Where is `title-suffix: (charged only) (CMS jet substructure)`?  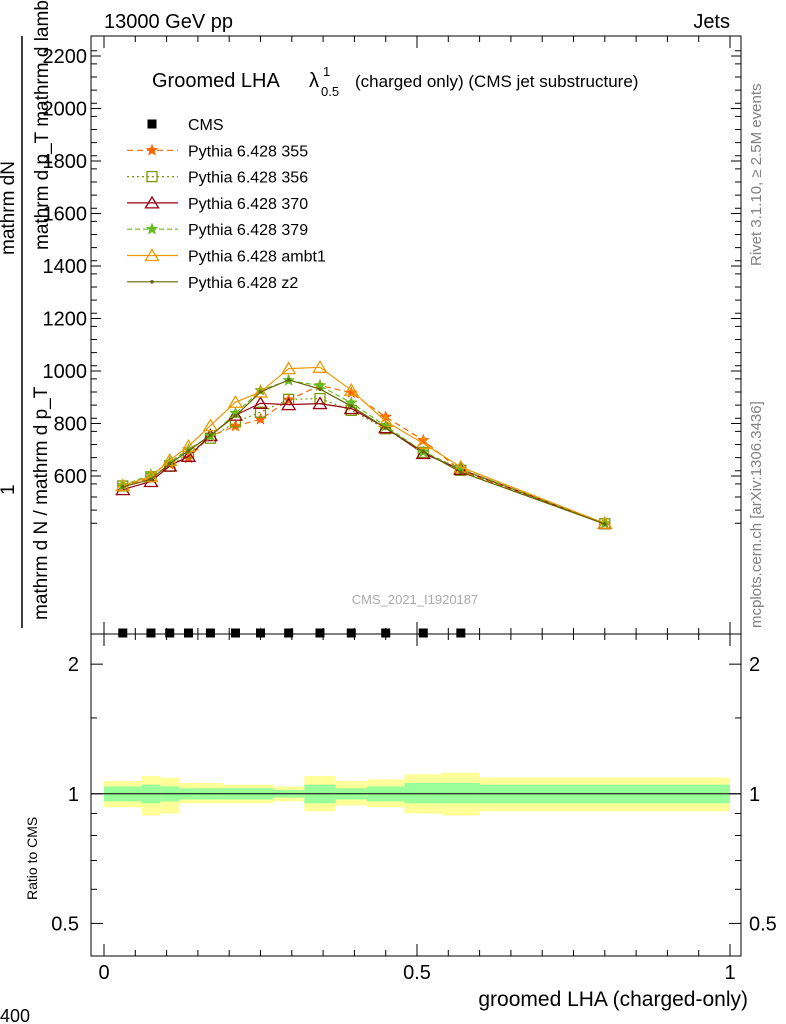
title-suffix: (charged only) (CMS jet substructure) is located at coordinates (496, 81).